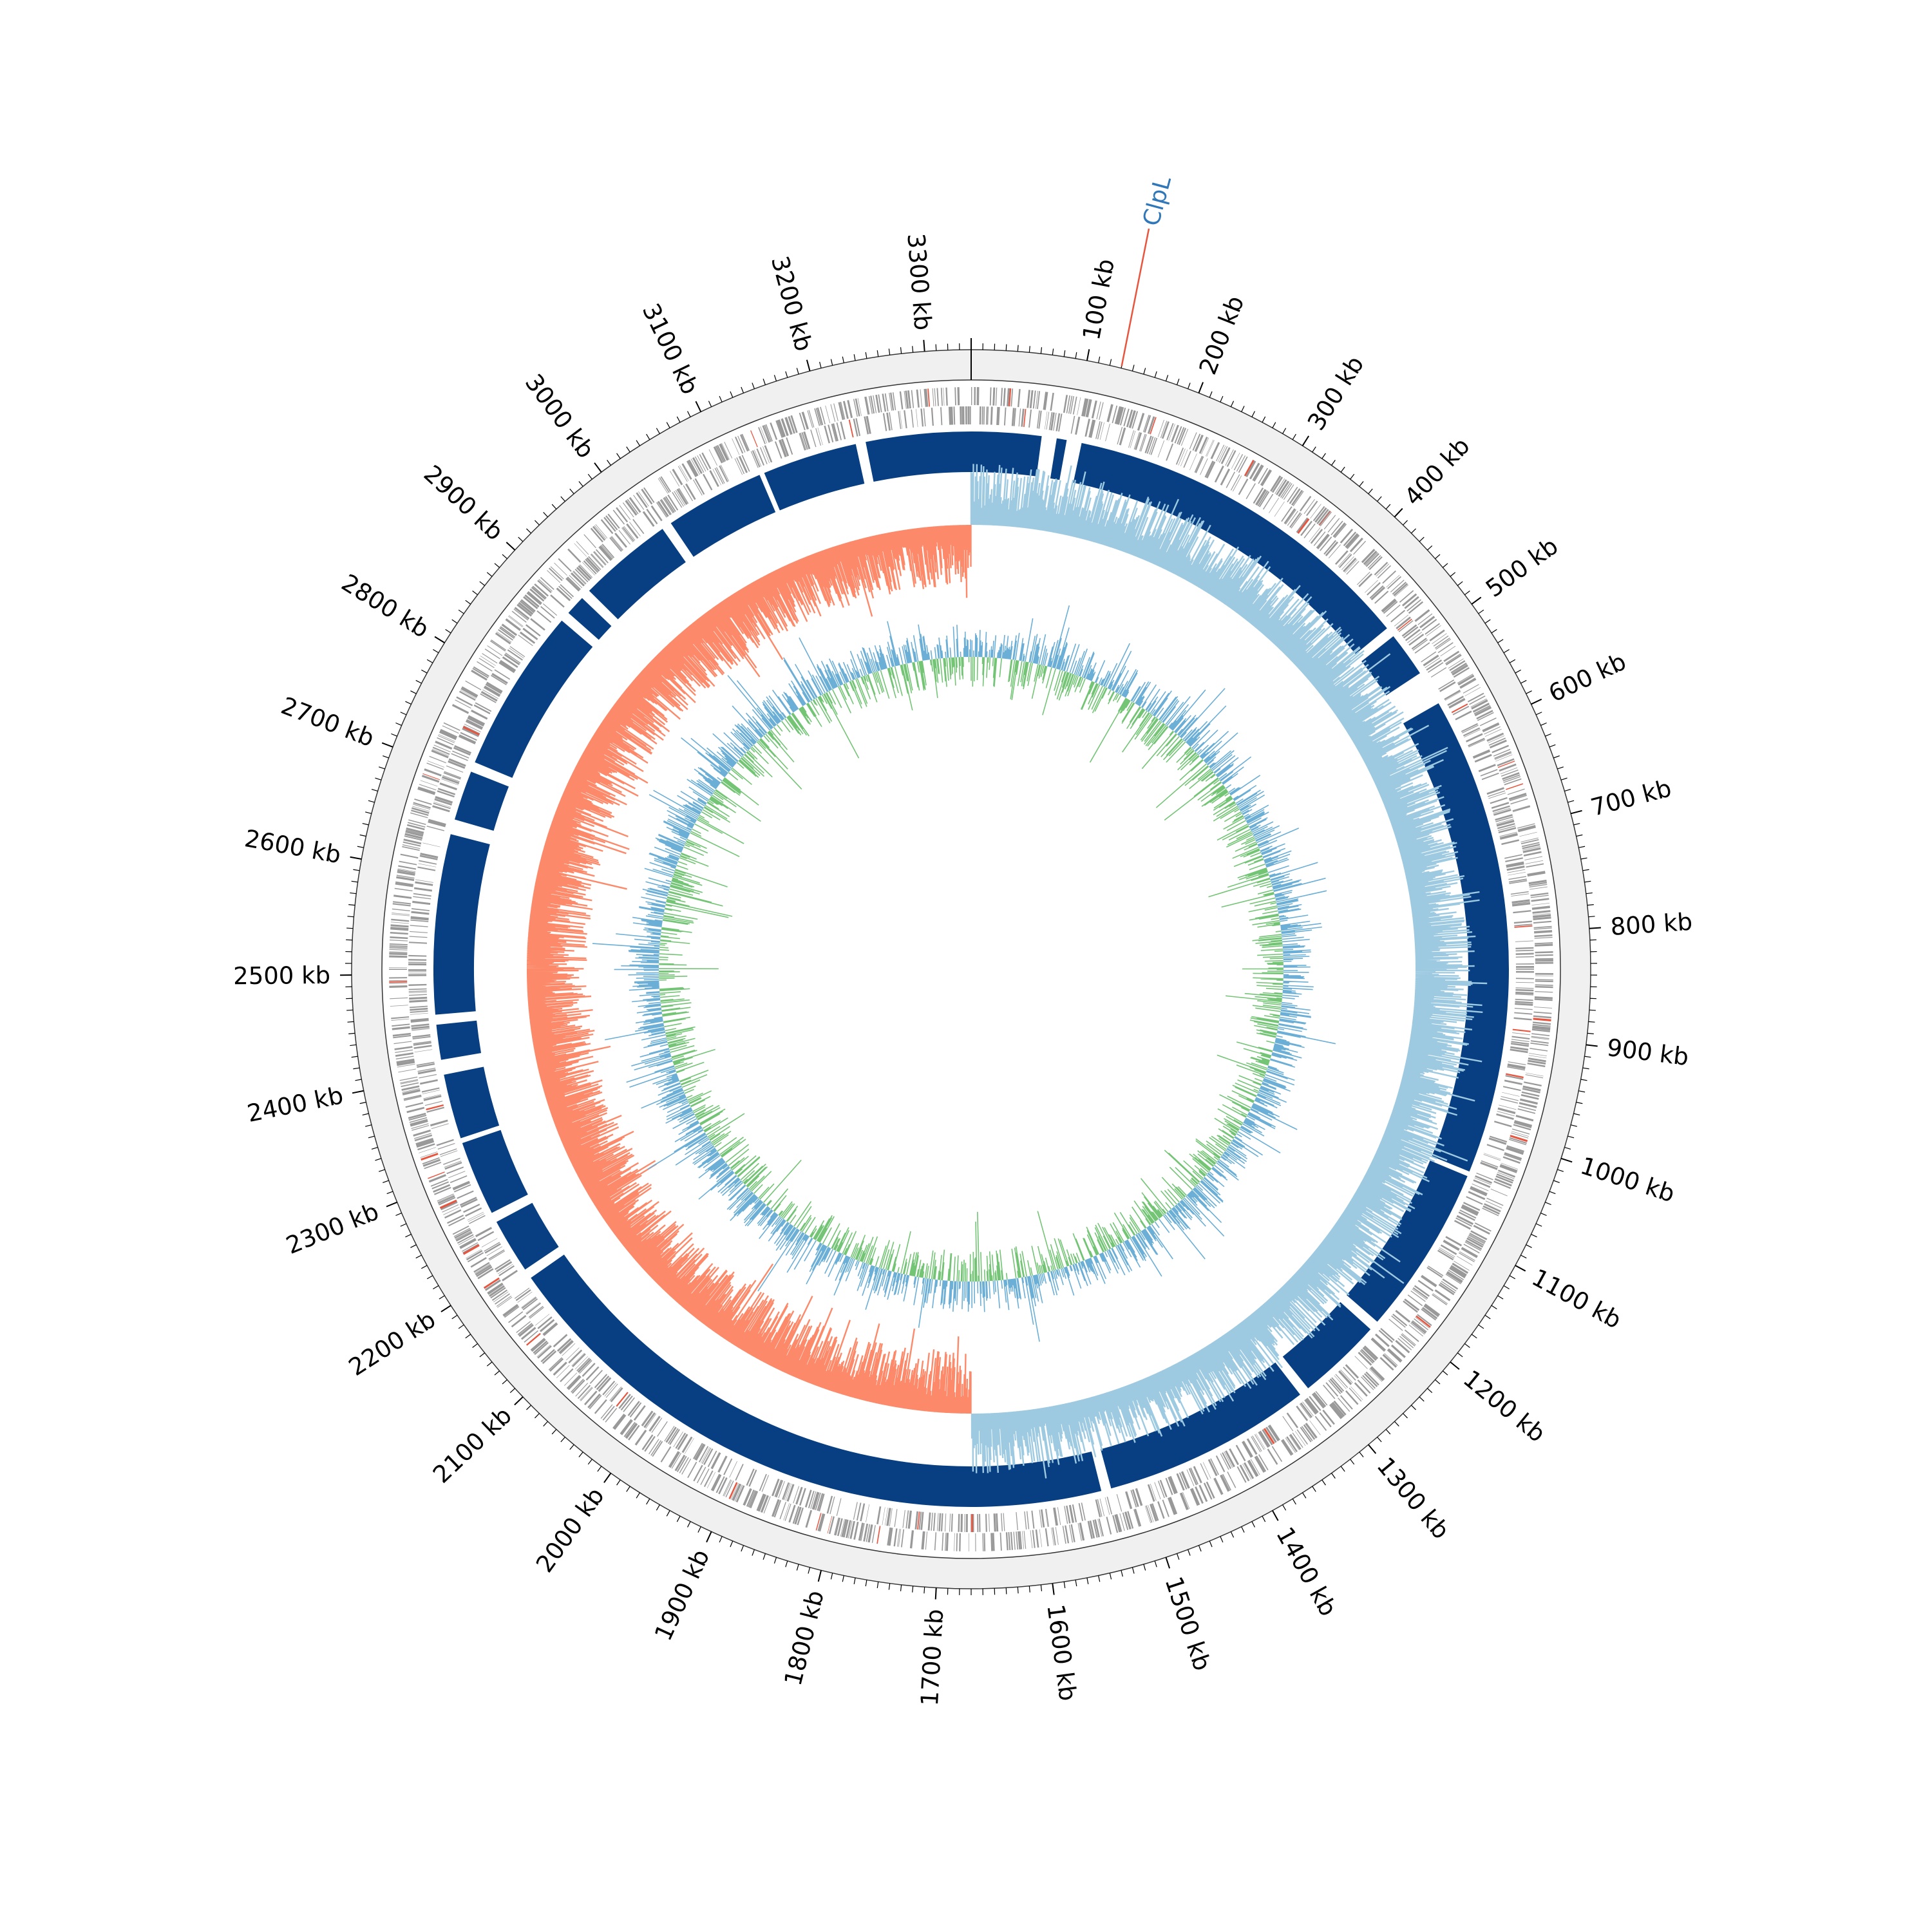  Describe the element at coordinates (1577, 1299) in the screenshot. I see `tick-label: 1100 kb` at that location.